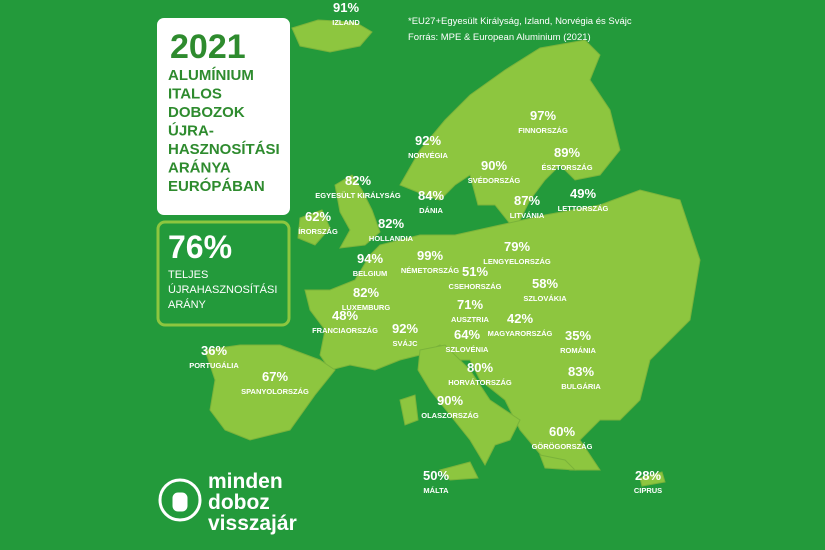 Image resolution: width=825 pixels, height=550 pixels. Describe the element at coordinates (517, 246) in the screenshot. I see `country-rate: 79%` at that location.